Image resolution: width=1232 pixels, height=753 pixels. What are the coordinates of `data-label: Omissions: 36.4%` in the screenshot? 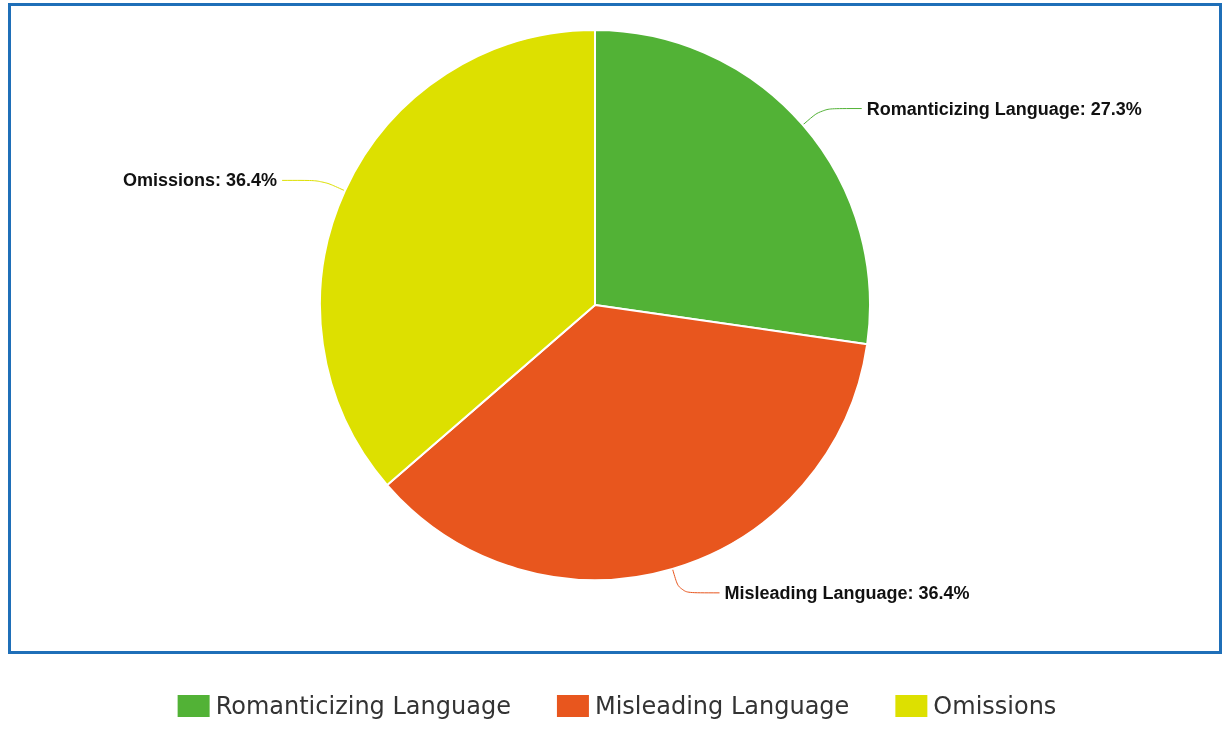 It's located at (200, 180).